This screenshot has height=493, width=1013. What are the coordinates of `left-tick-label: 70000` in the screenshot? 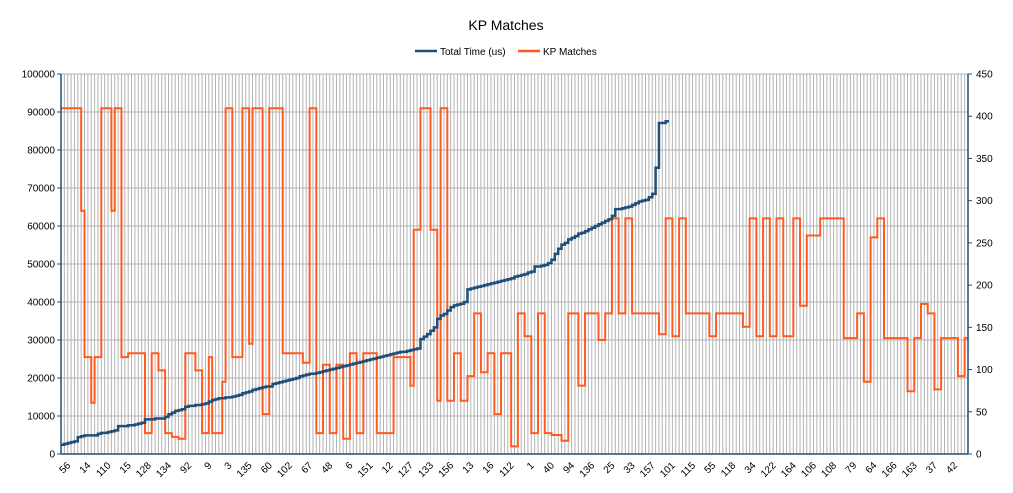 It's located at (41, 189).